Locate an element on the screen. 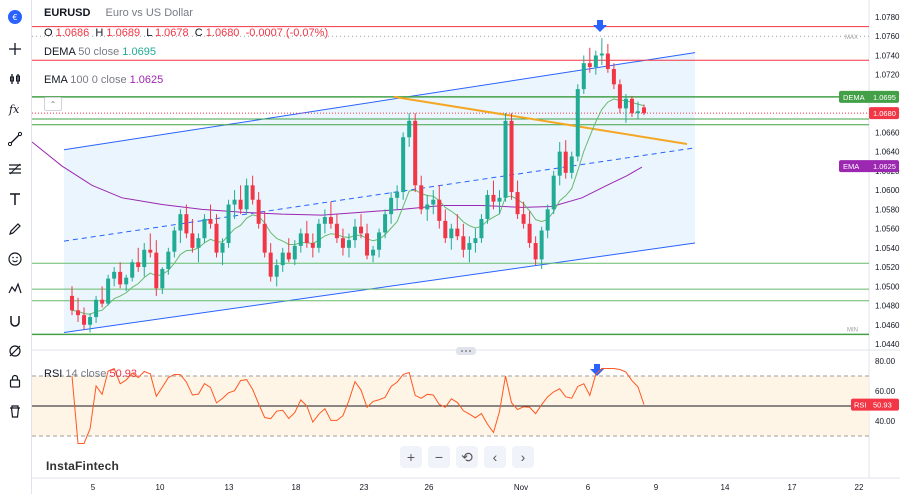  lock-icon is located at coordinates (15, 381).